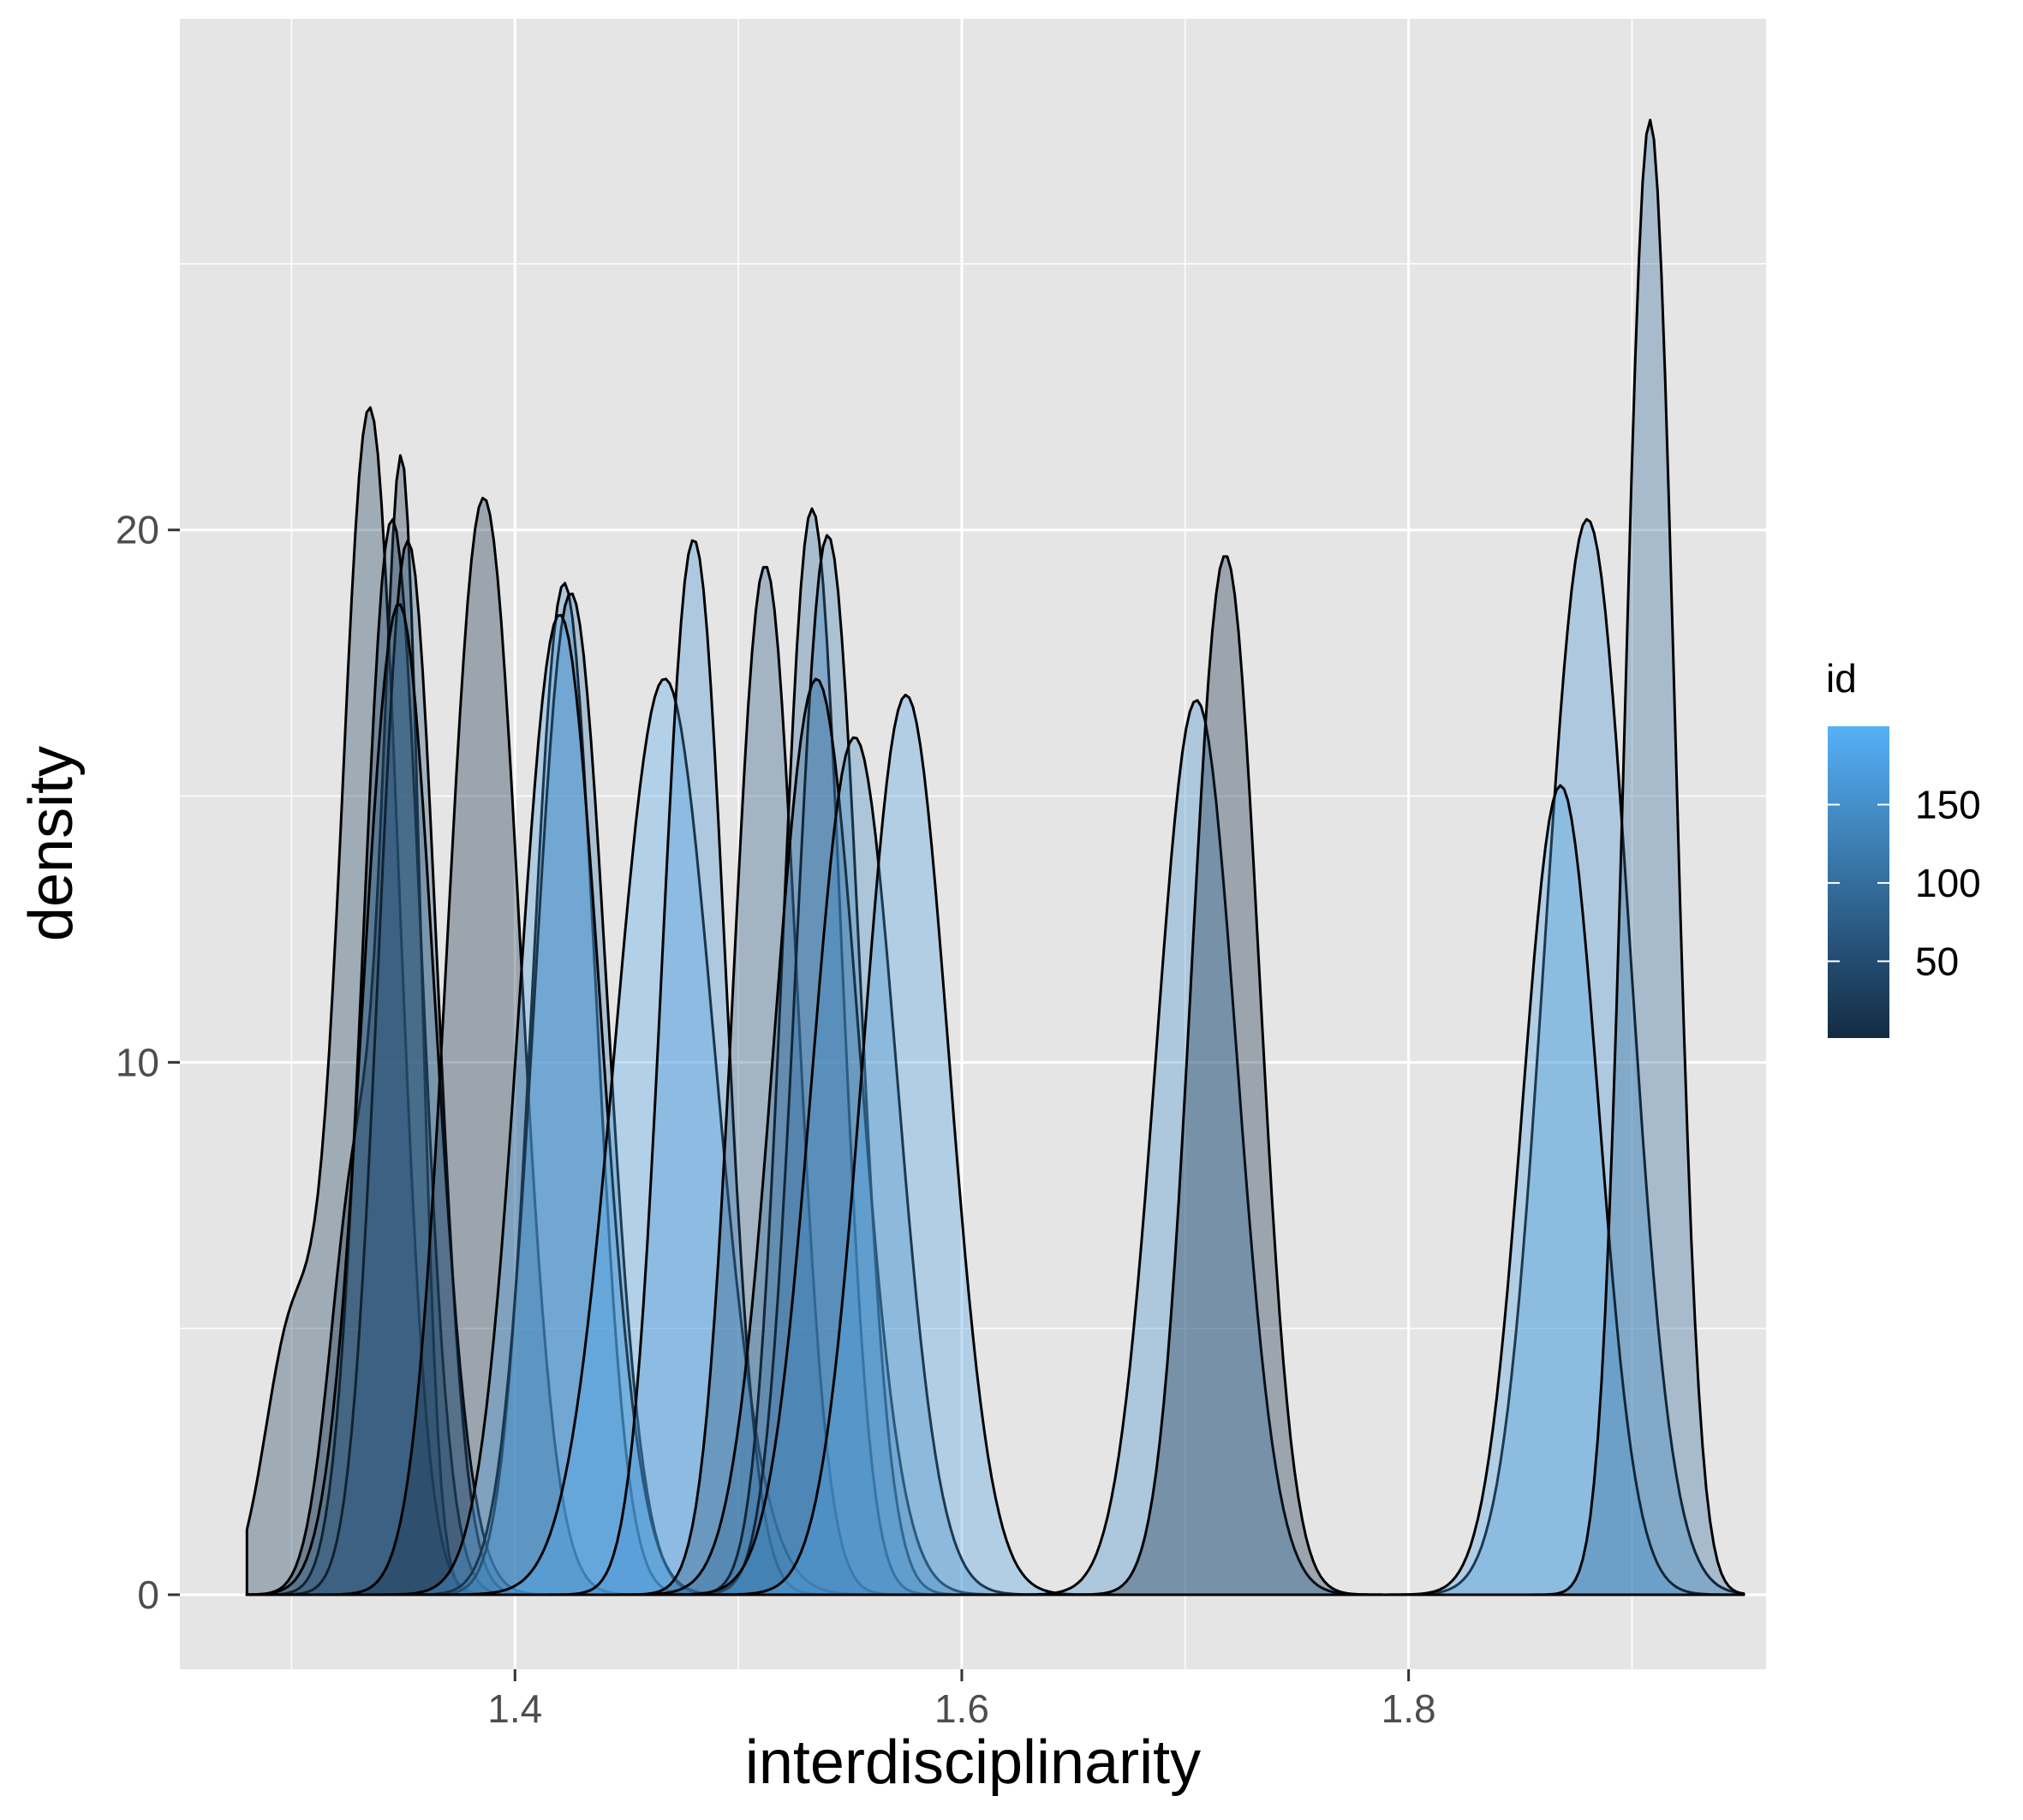  I want to click on colorbar-tick-label: 50, so click(1937, 961).